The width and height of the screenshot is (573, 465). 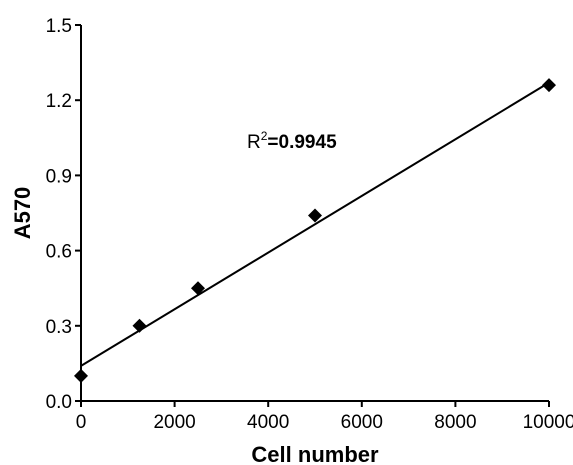 I want to click on y-tick-label: 1.5, so click(x=59, y=26).